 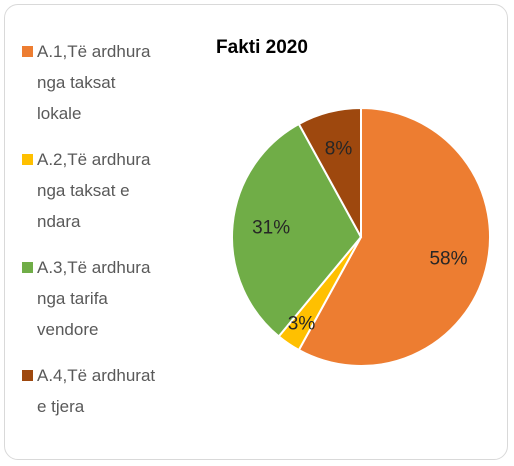 What do you see at coordinates (302, 324) in the screenshot?
I see `data-label: 3%` at bounding box center [302, 324].